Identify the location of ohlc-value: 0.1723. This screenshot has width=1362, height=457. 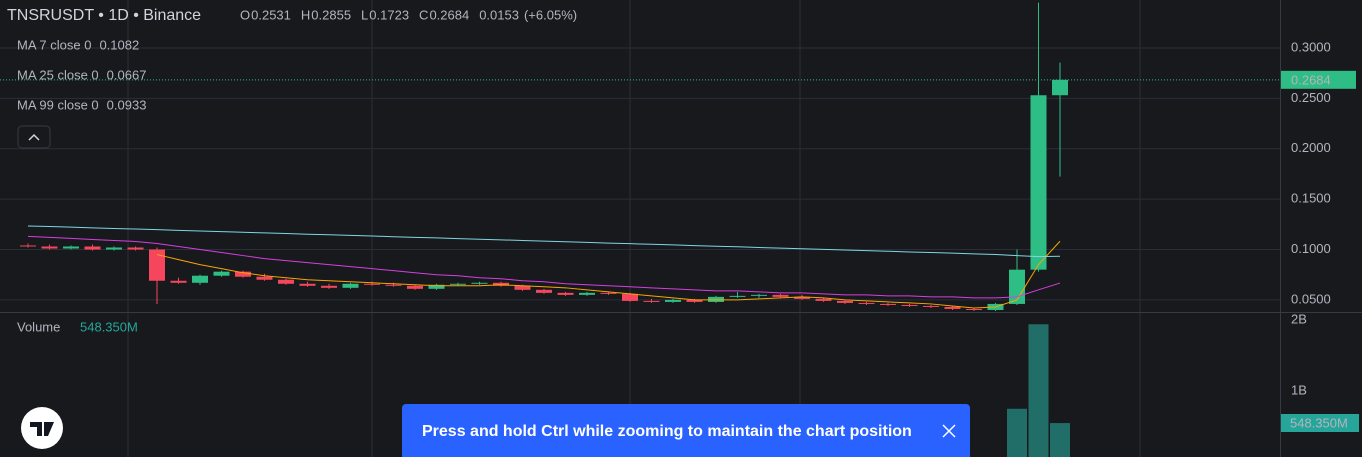
(389, 14).